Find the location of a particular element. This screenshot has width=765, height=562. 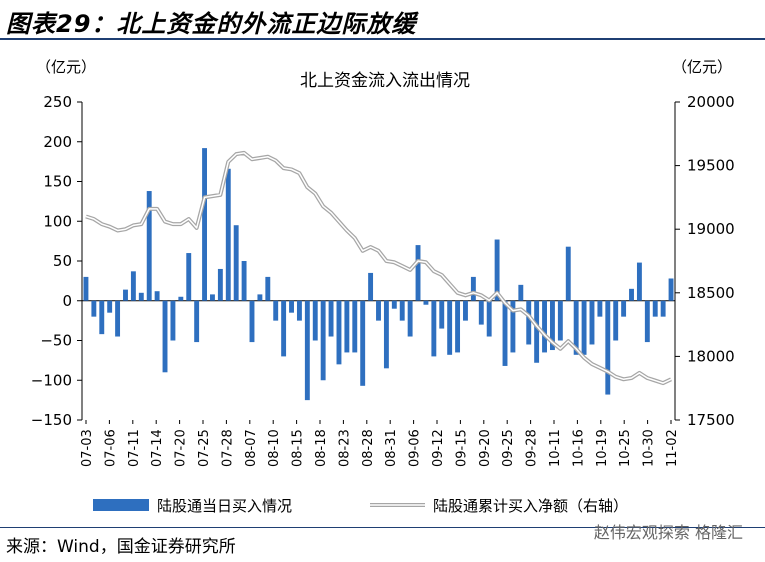

left-tick-label: 0 is located at coordinates (67, 301).